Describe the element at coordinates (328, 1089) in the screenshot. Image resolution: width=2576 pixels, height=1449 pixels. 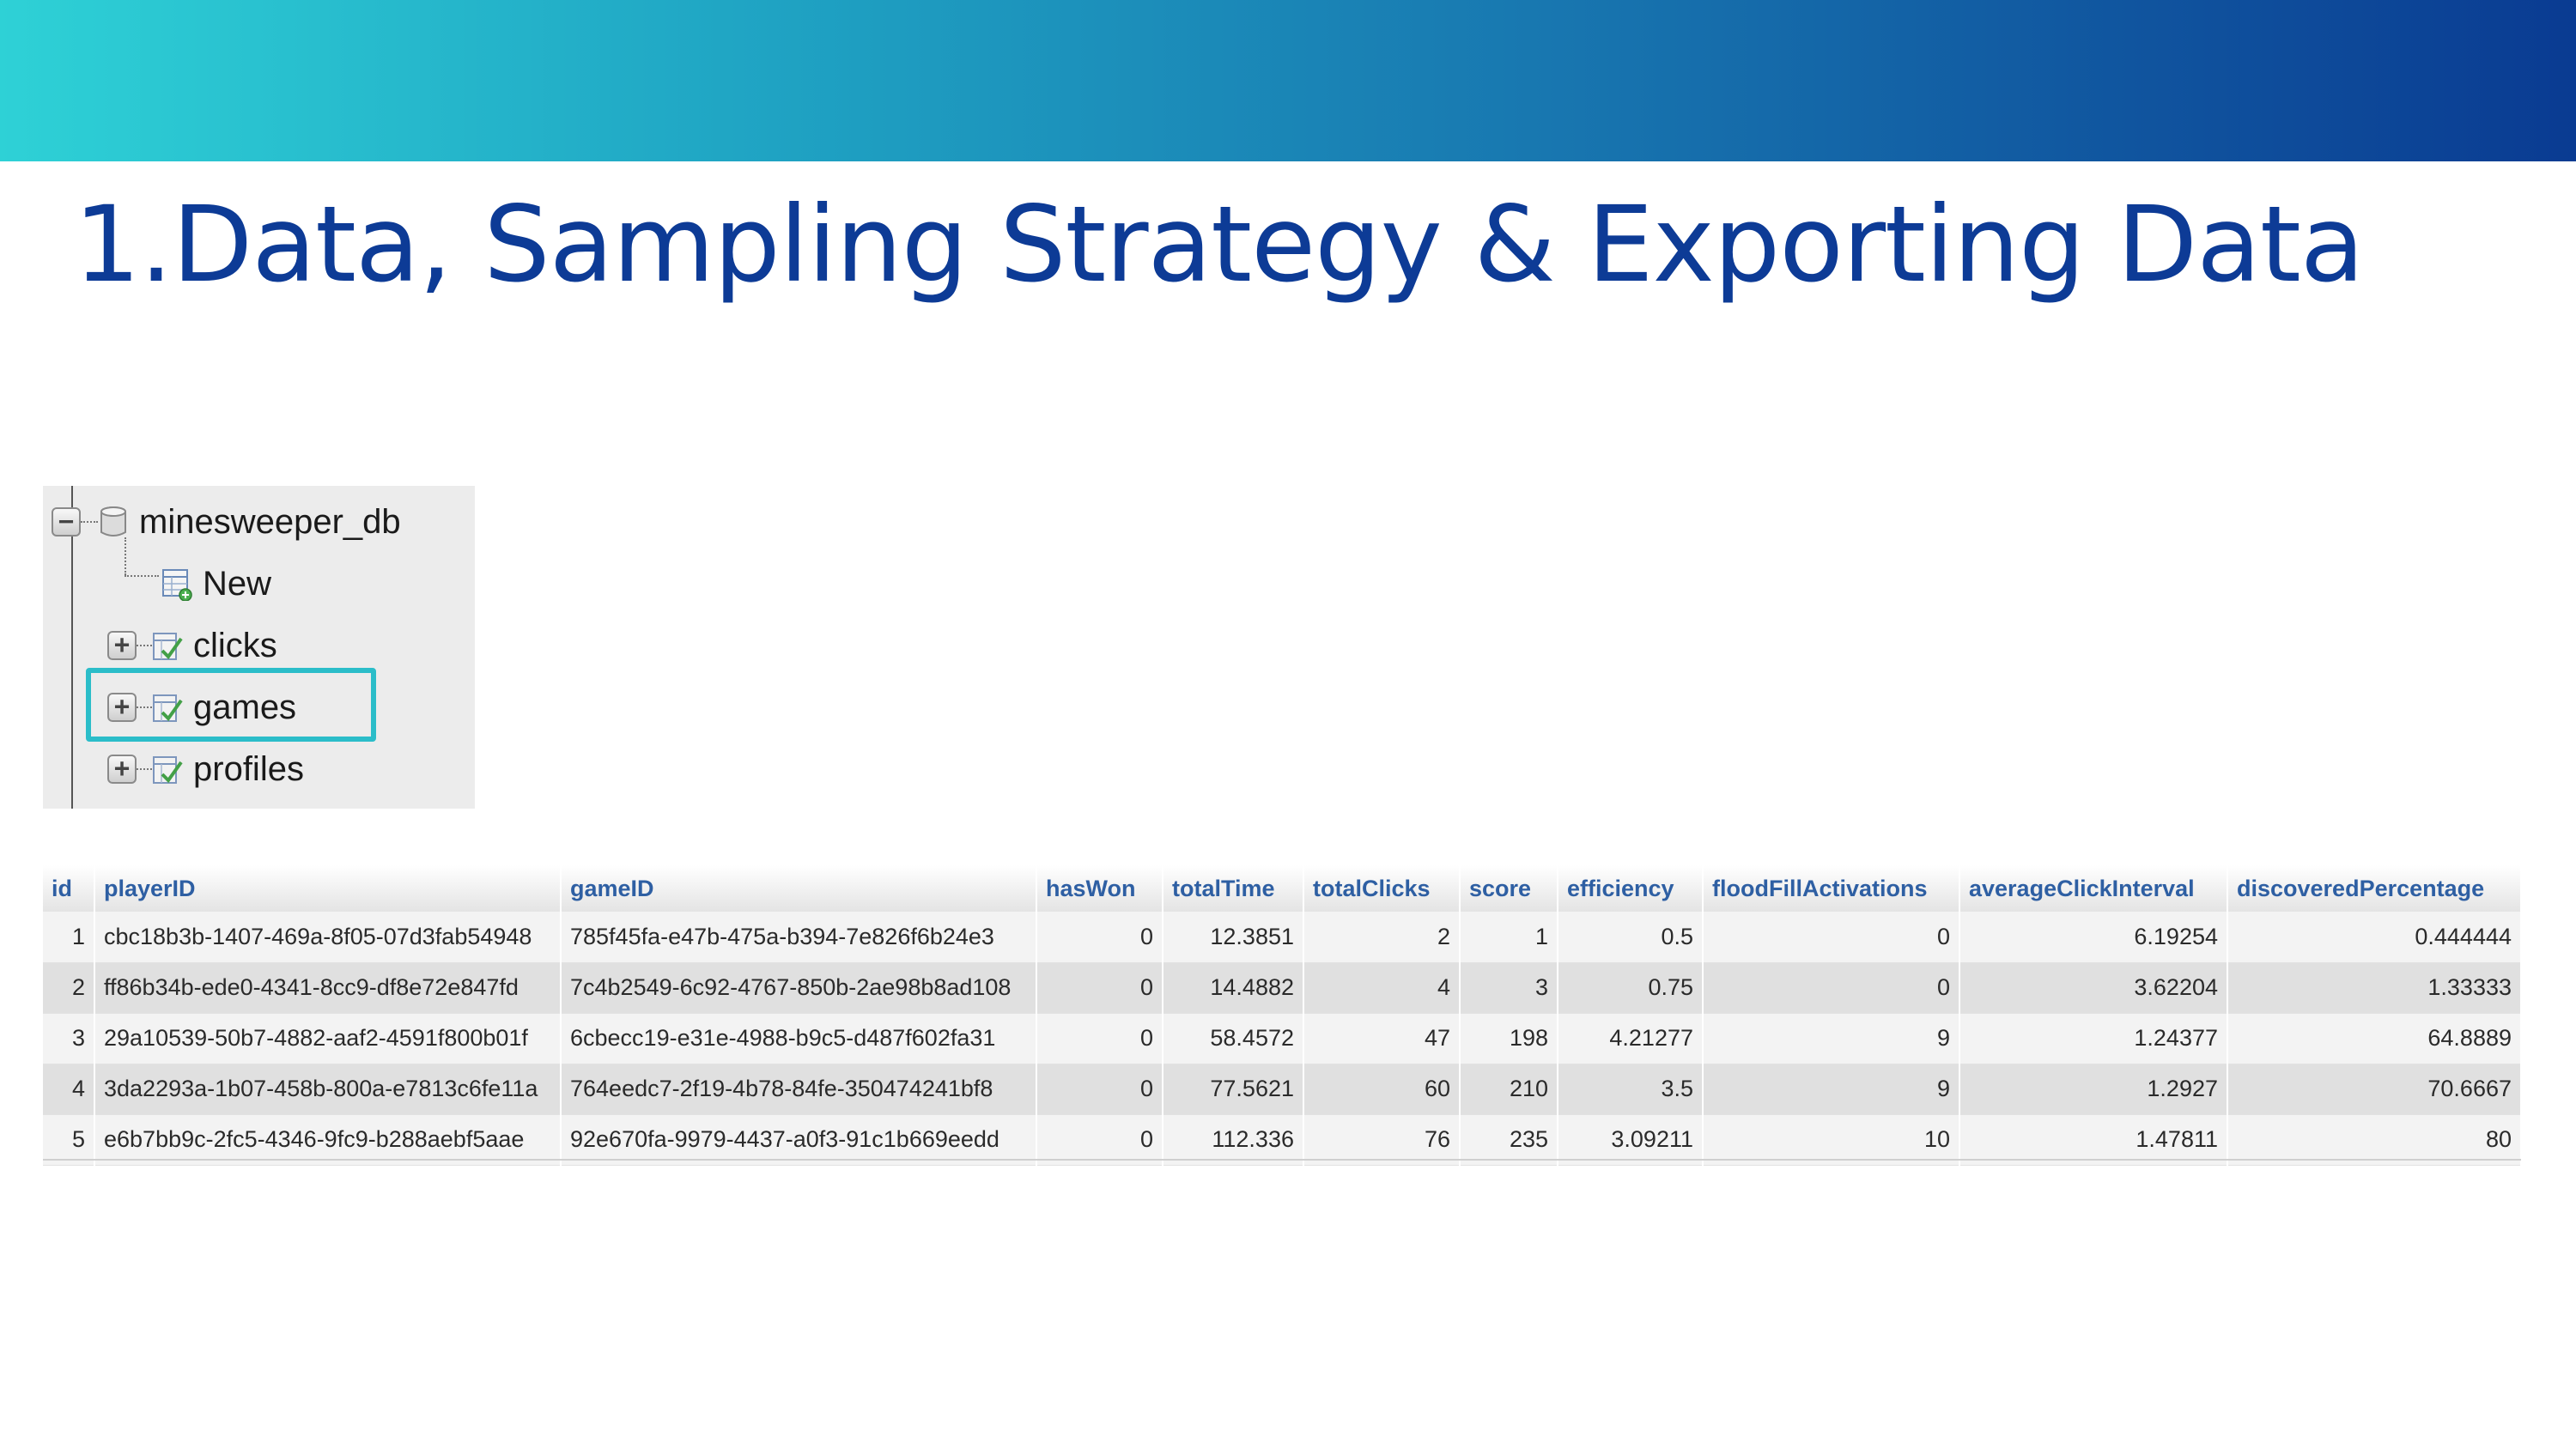
I see `cell-playerid: 3da2293a-1b07-458b-800a-e7813c6fe11a` at that location.